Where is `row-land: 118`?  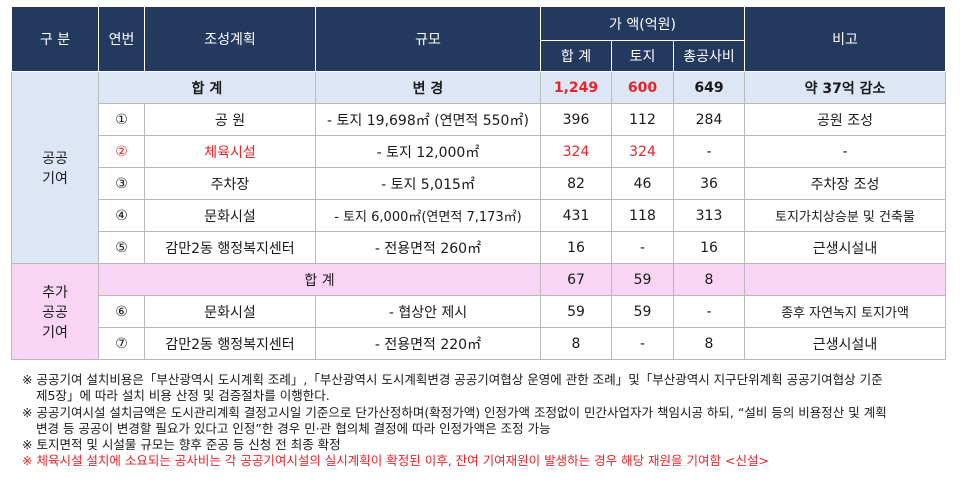
row-land: 118 is located at coordinates (642, 215).